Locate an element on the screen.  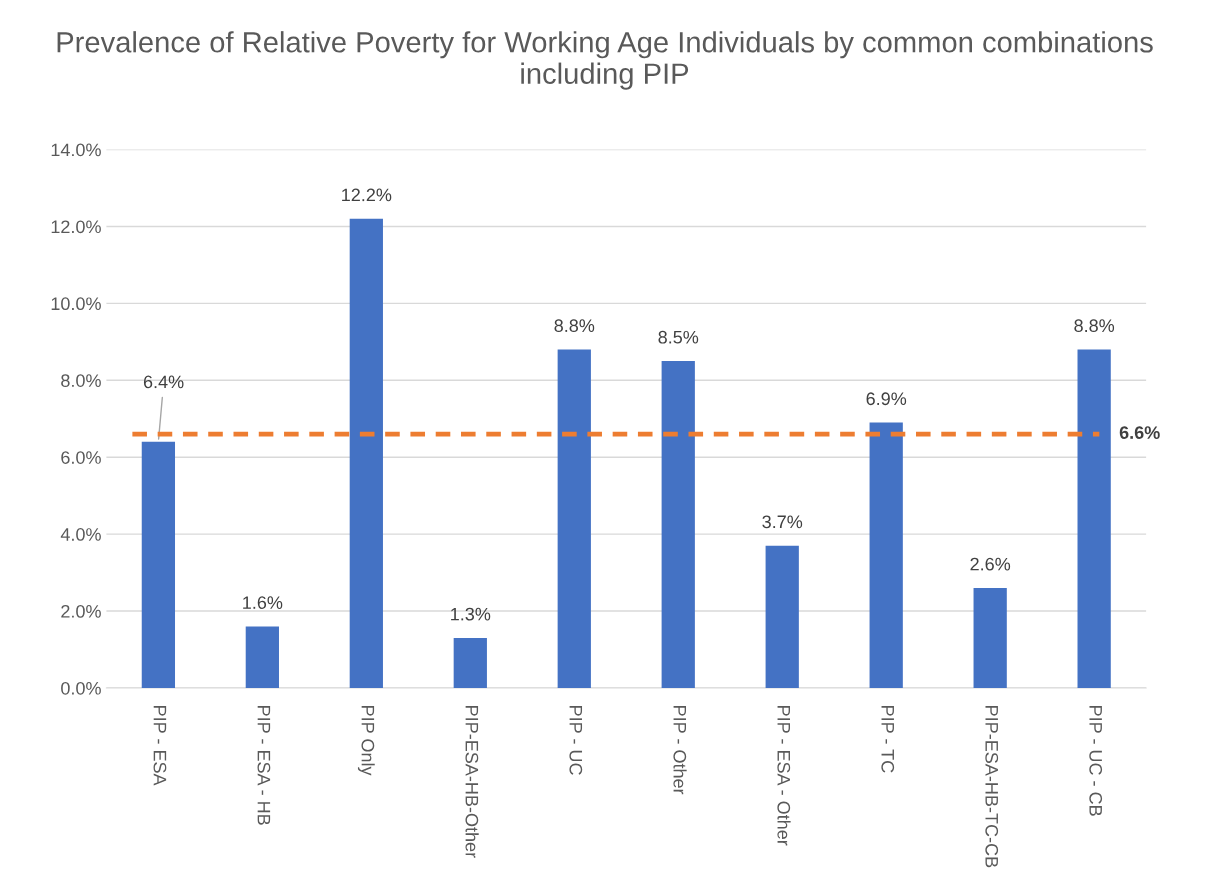
y-tick-label: 6.0% is located at coordinates (81, 457).